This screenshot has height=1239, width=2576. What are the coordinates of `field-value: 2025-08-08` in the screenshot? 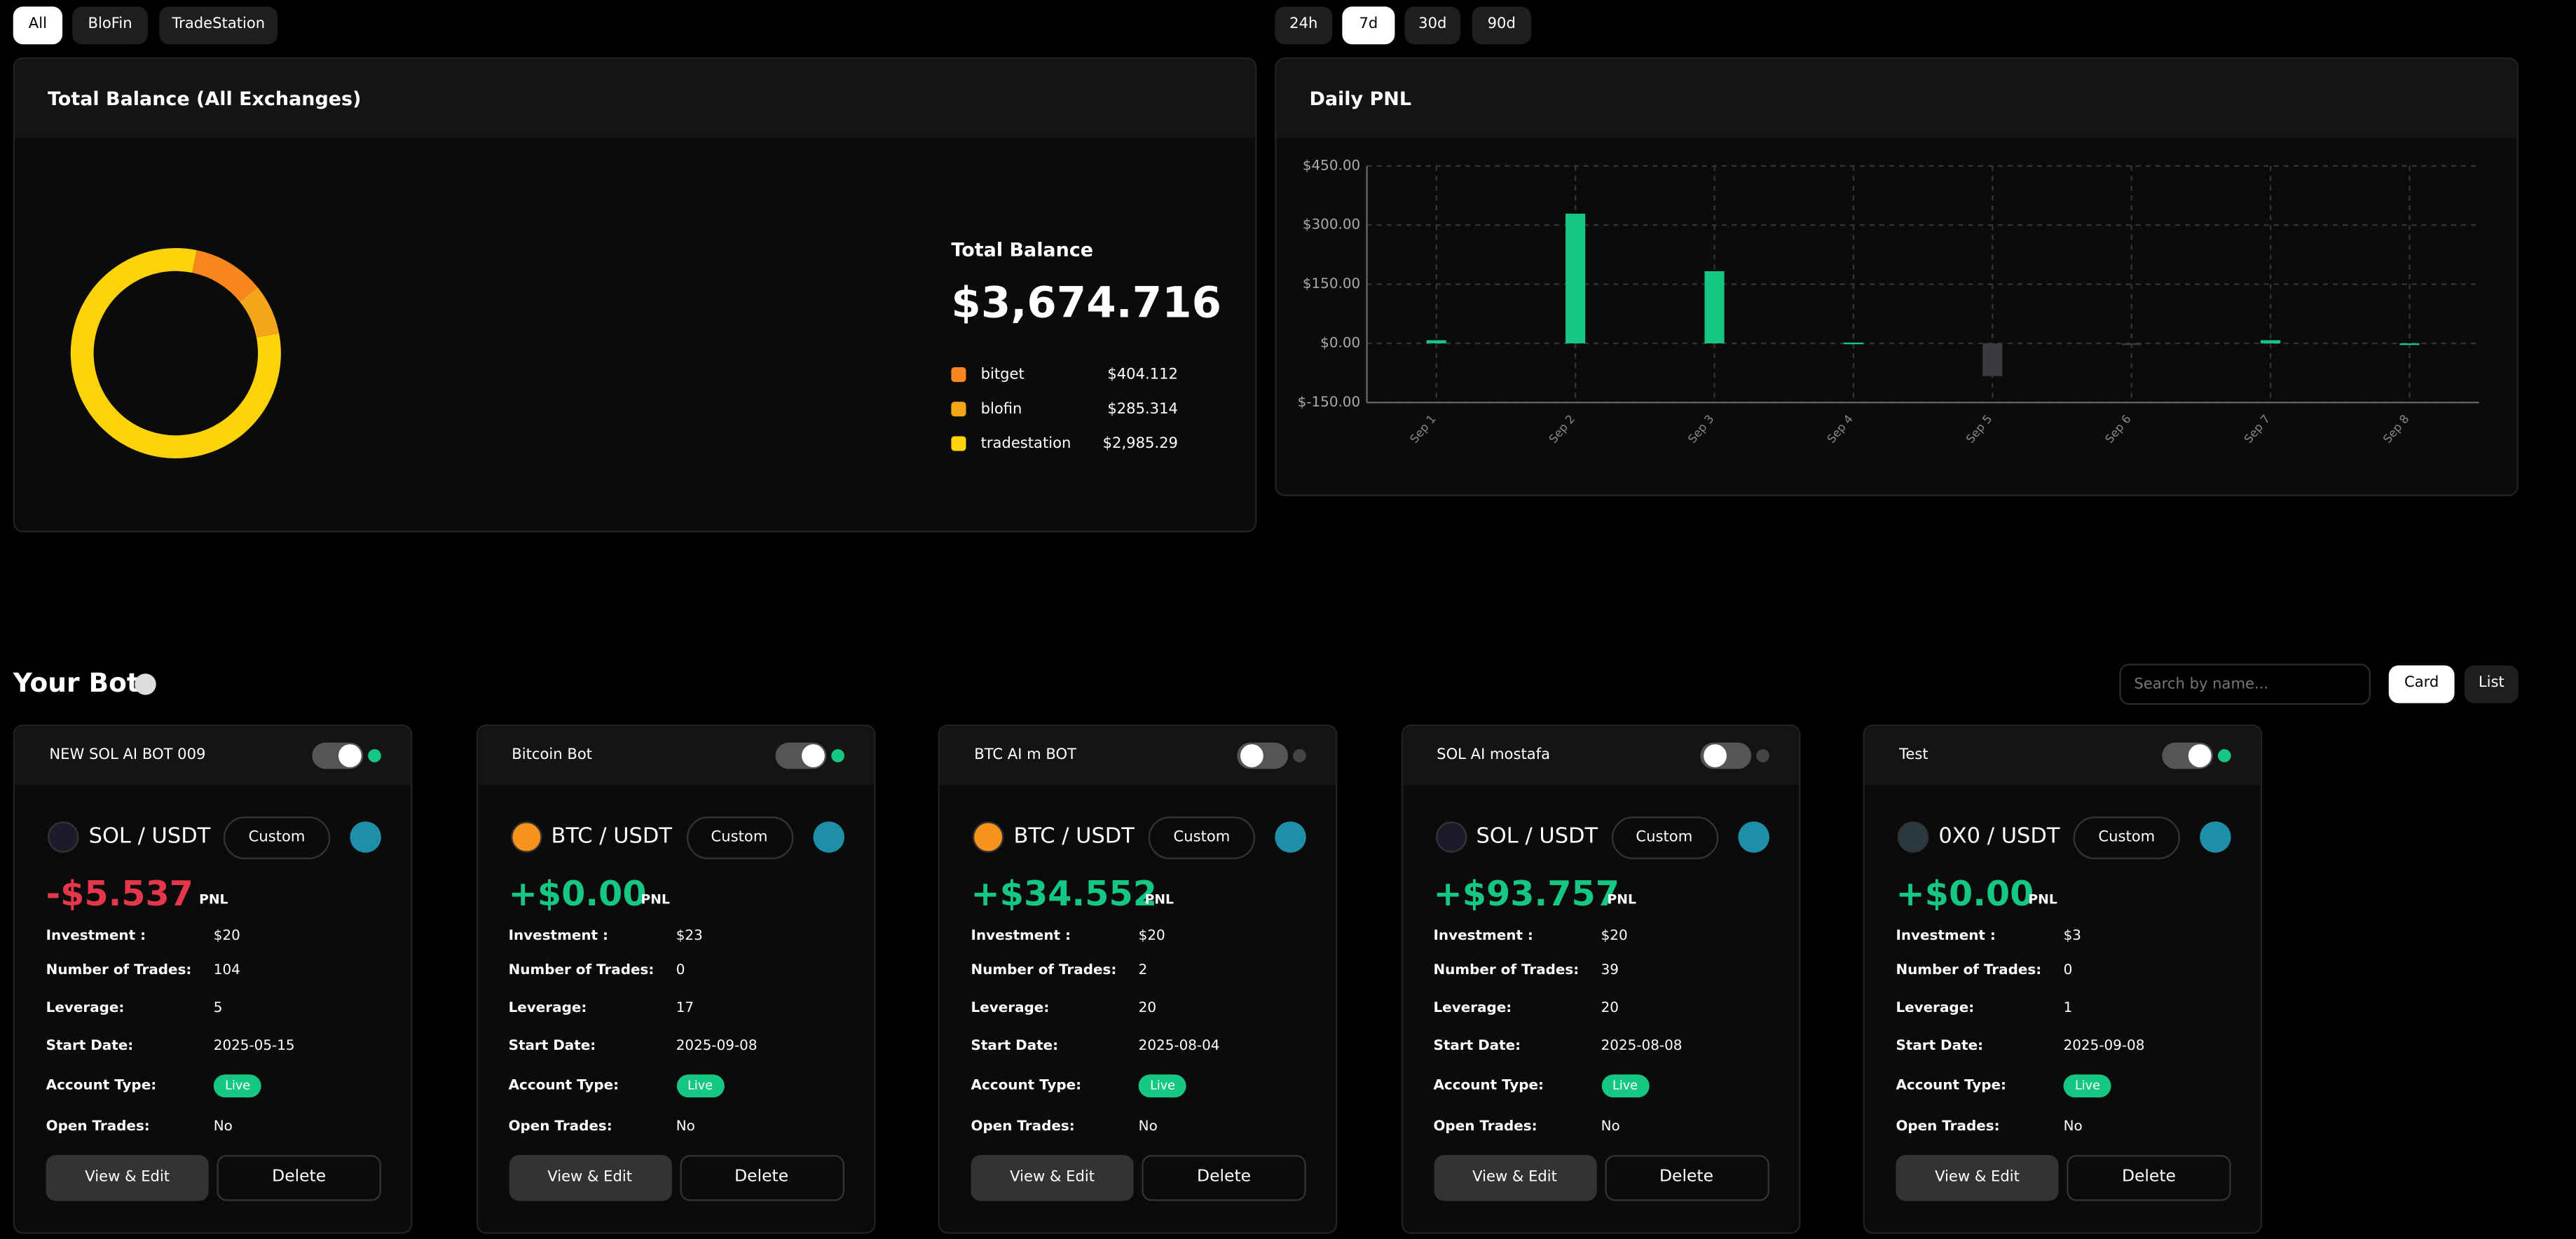 It's located at (1642, 1046).